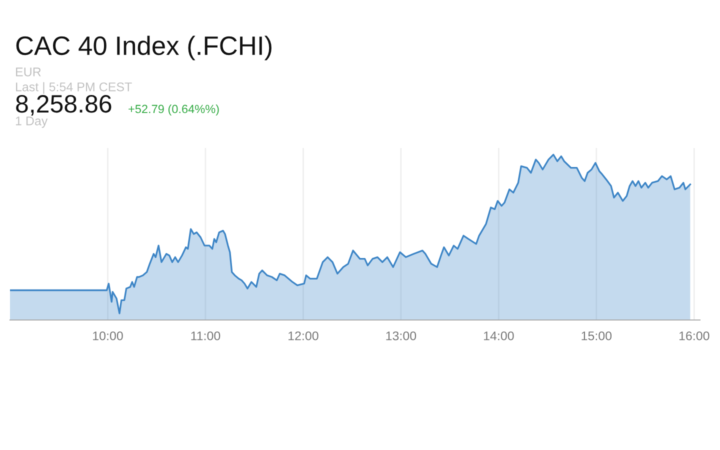  What do you see at coordinates (173, 110) in the screenshot?
I see `text: +52.79 (0.64%%)` at bounding box center [173, 110].